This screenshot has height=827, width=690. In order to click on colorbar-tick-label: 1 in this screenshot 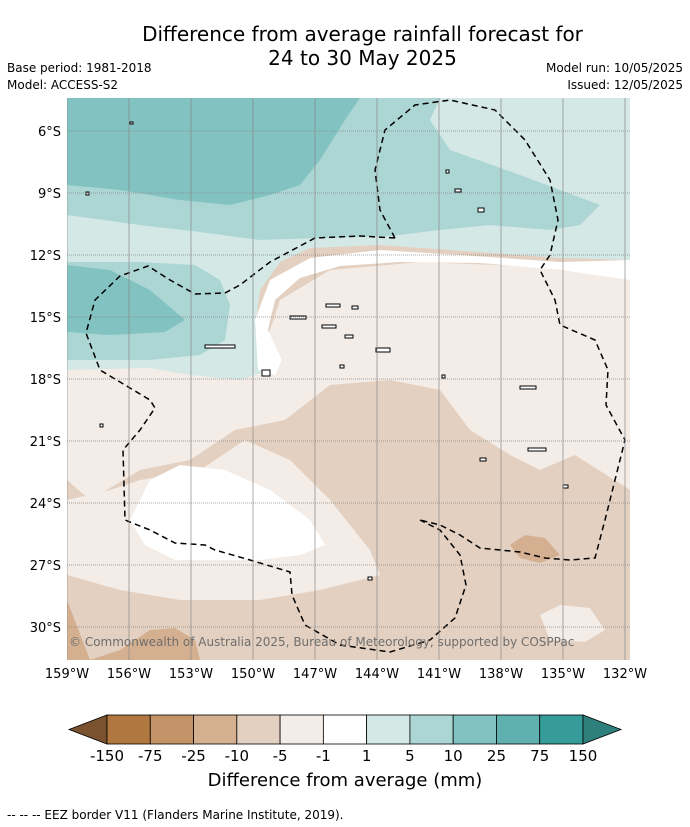, I will do `click(367, 756)`.